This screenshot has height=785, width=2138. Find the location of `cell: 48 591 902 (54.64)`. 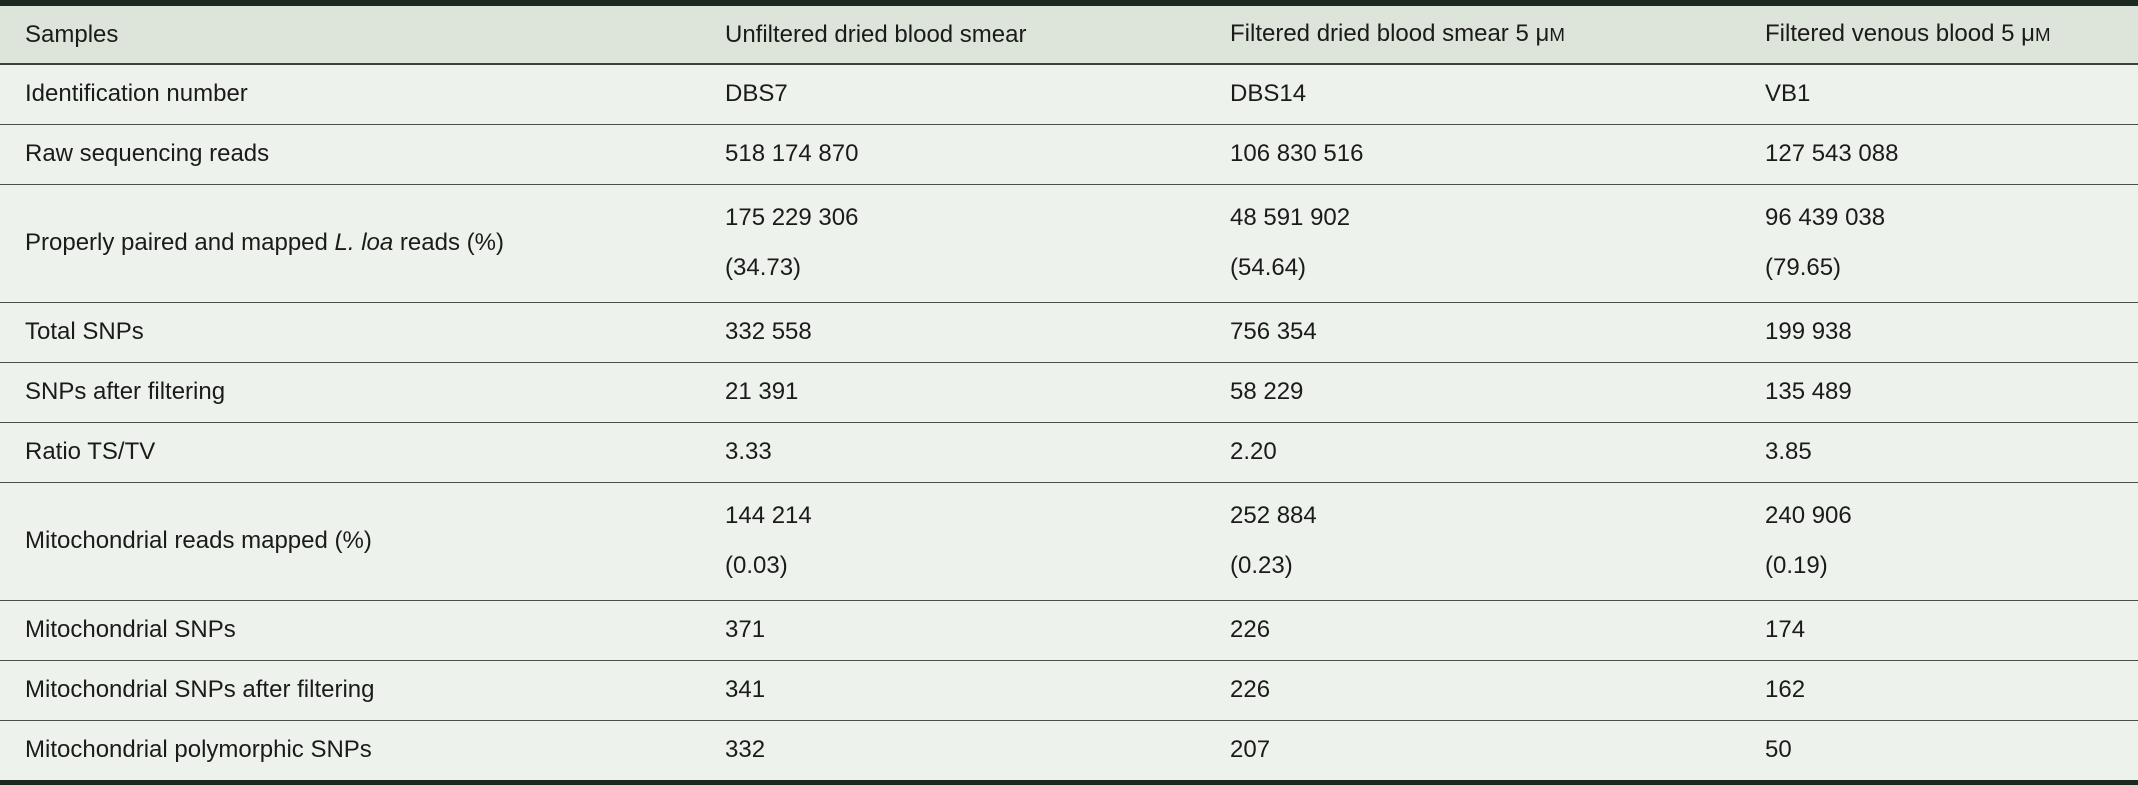

cell: 48 591 902 (54.64) is located at coordinates (1472, 243).